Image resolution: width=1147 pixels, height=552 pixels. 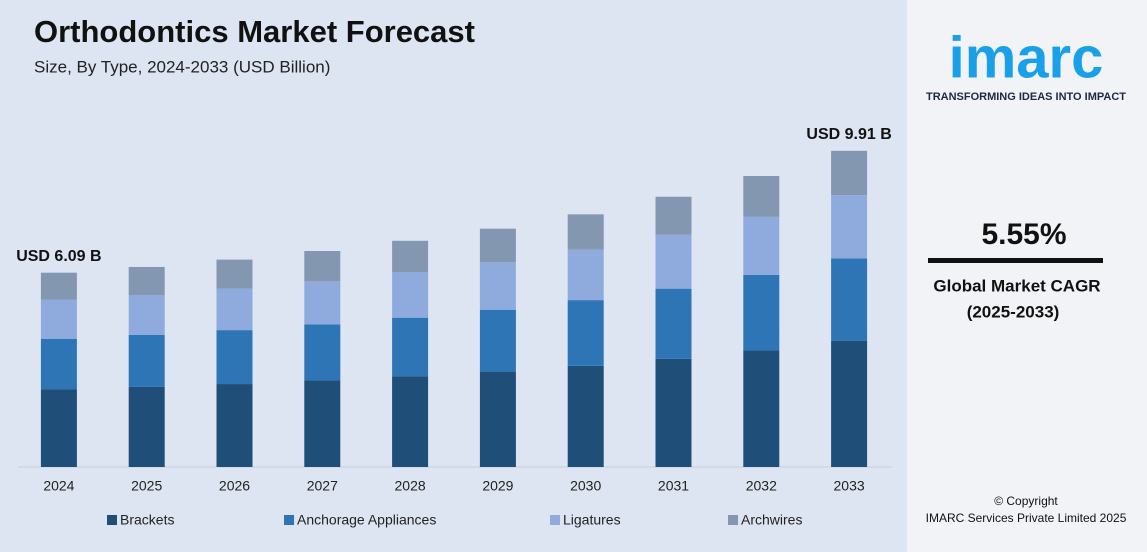 I want to click on chart-title: Orthodontics Market Forecast, so click(x=254, y=31).